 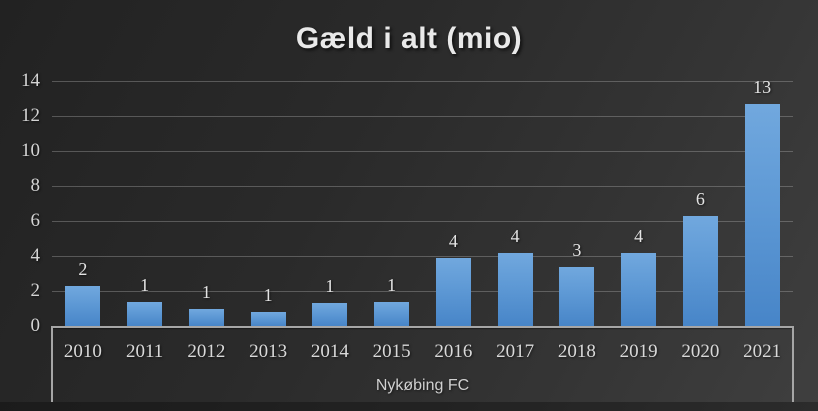 What do you see at coordinates (83, 305) in the screenshot?
I see `bar-2010` at bounding box center [83, 305].